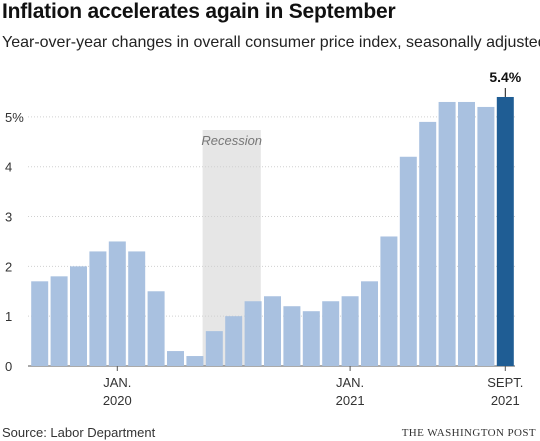  Describe the element at coordinates (8, 316) in the screenshot. I see `y-tick-label: 1` at that location.